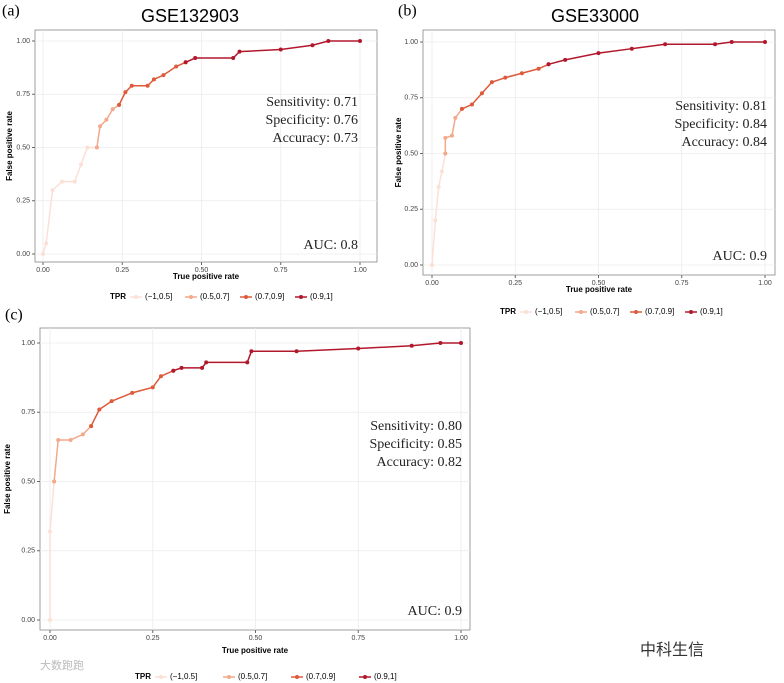 This screenshot has height=683, width=784. Describe the element at coordinates (672, 650) in the screenshot. I see `watermark: 中科生信` at that location.